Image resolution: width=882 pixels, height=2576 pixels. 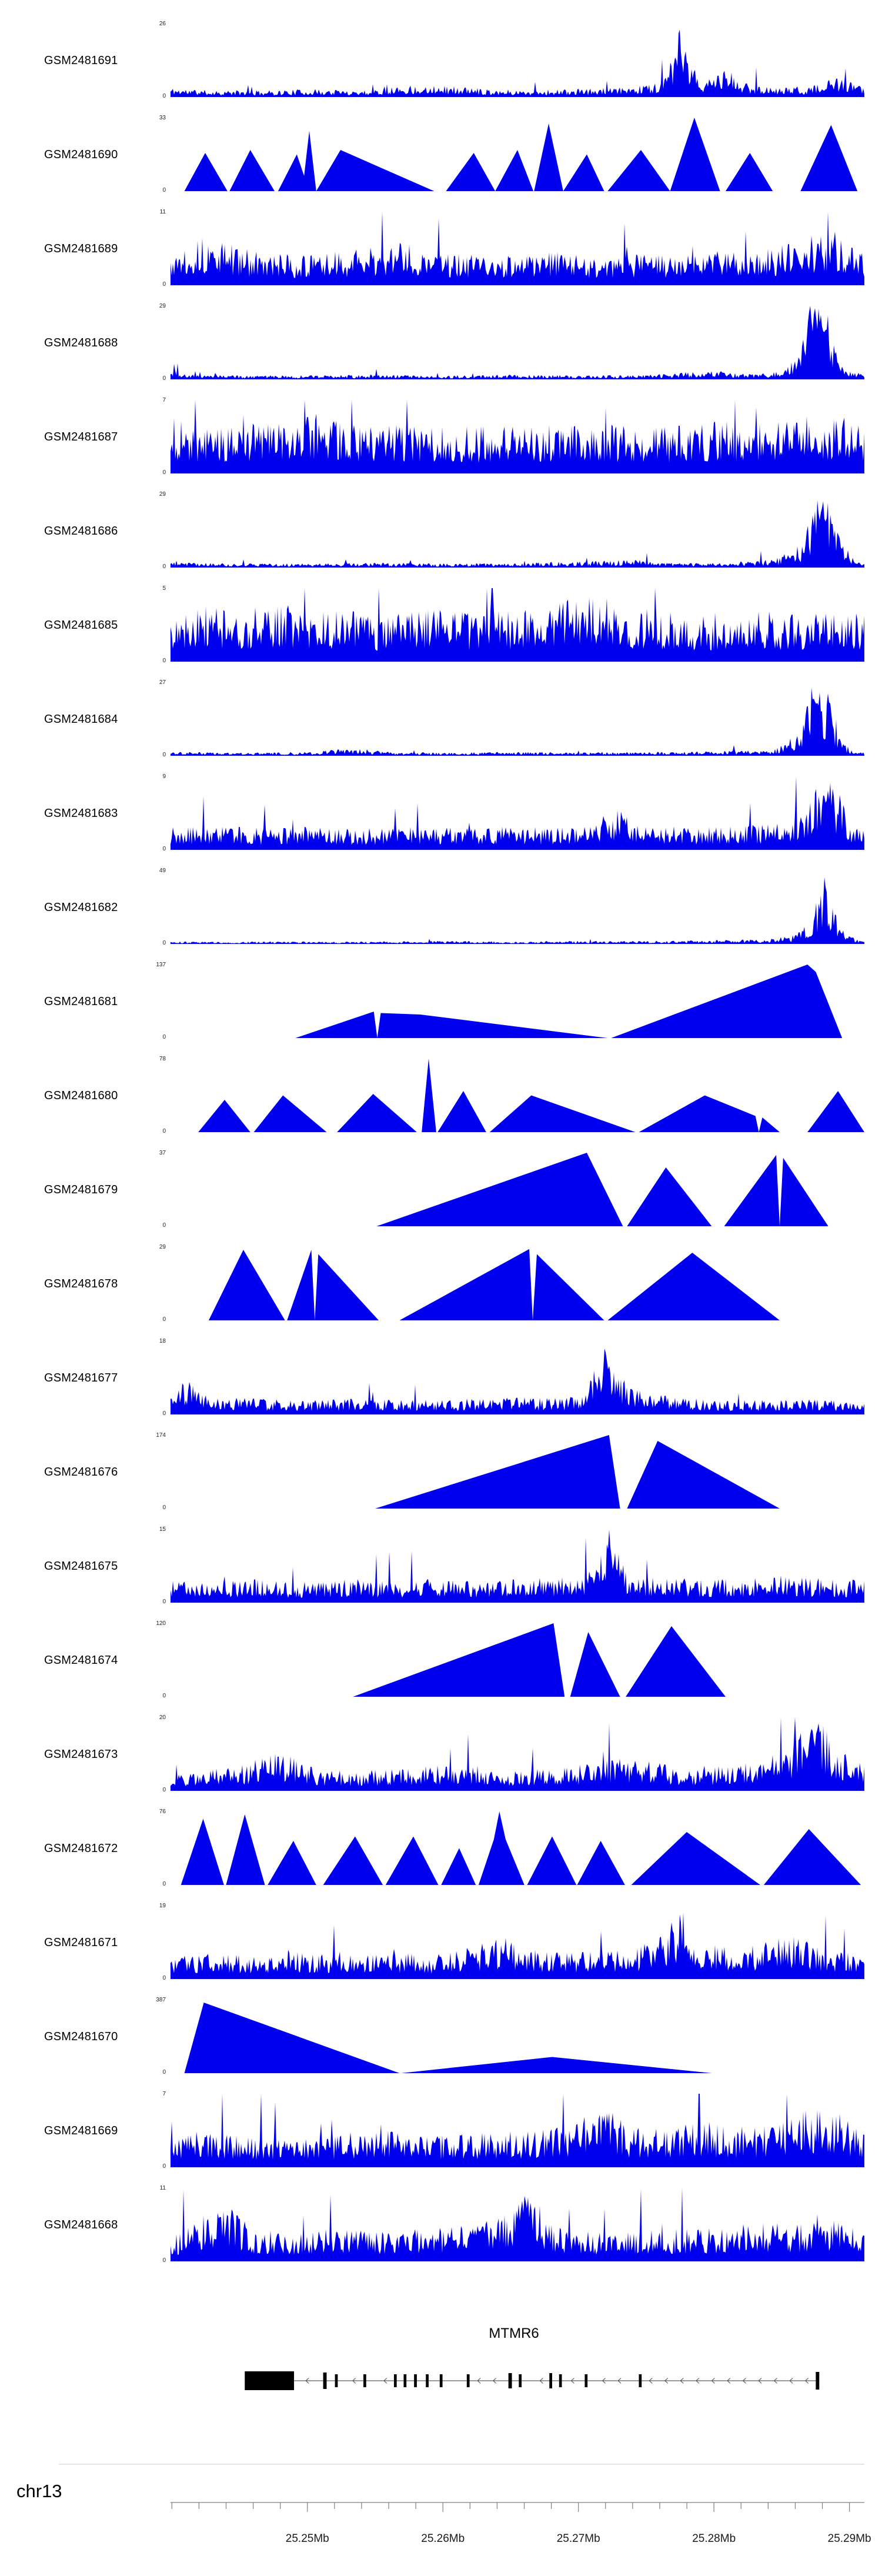 What do you see at coordinates (81, 1283) in the screenshot?
I see `track-label: GSM2481678` at bounding box center [81, 1283].